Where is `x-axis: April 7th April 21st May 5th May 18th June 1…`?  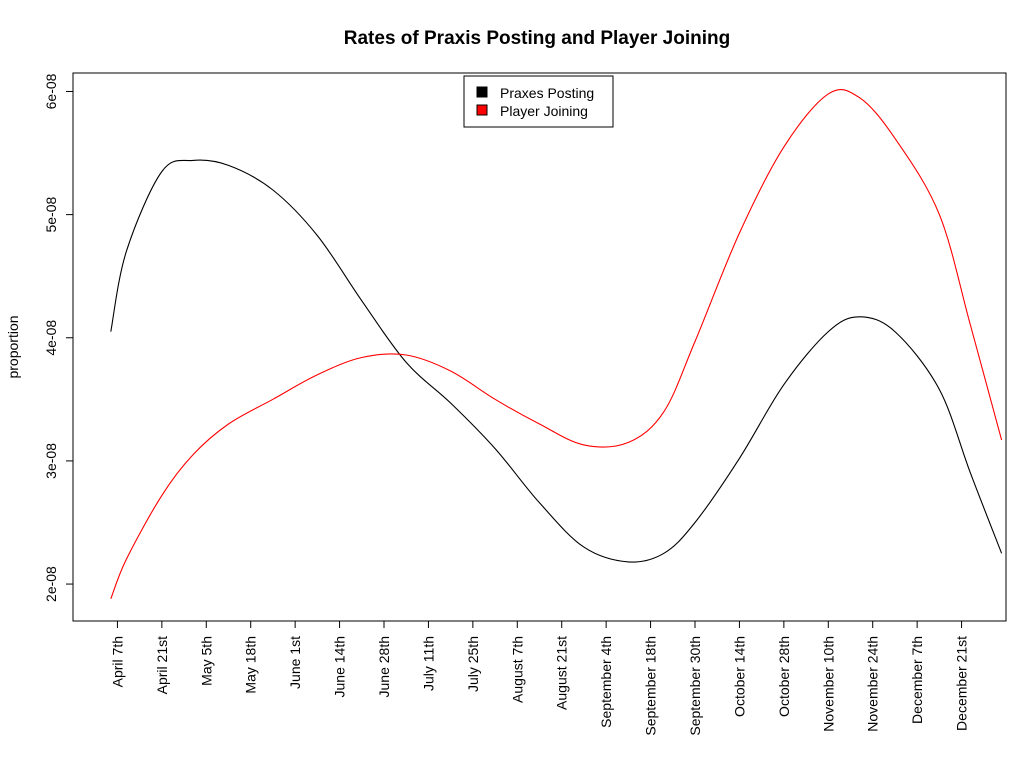
x-axis: April 7th April 21st May 5th May 18th June 1… is located at coordinates (539, 678).